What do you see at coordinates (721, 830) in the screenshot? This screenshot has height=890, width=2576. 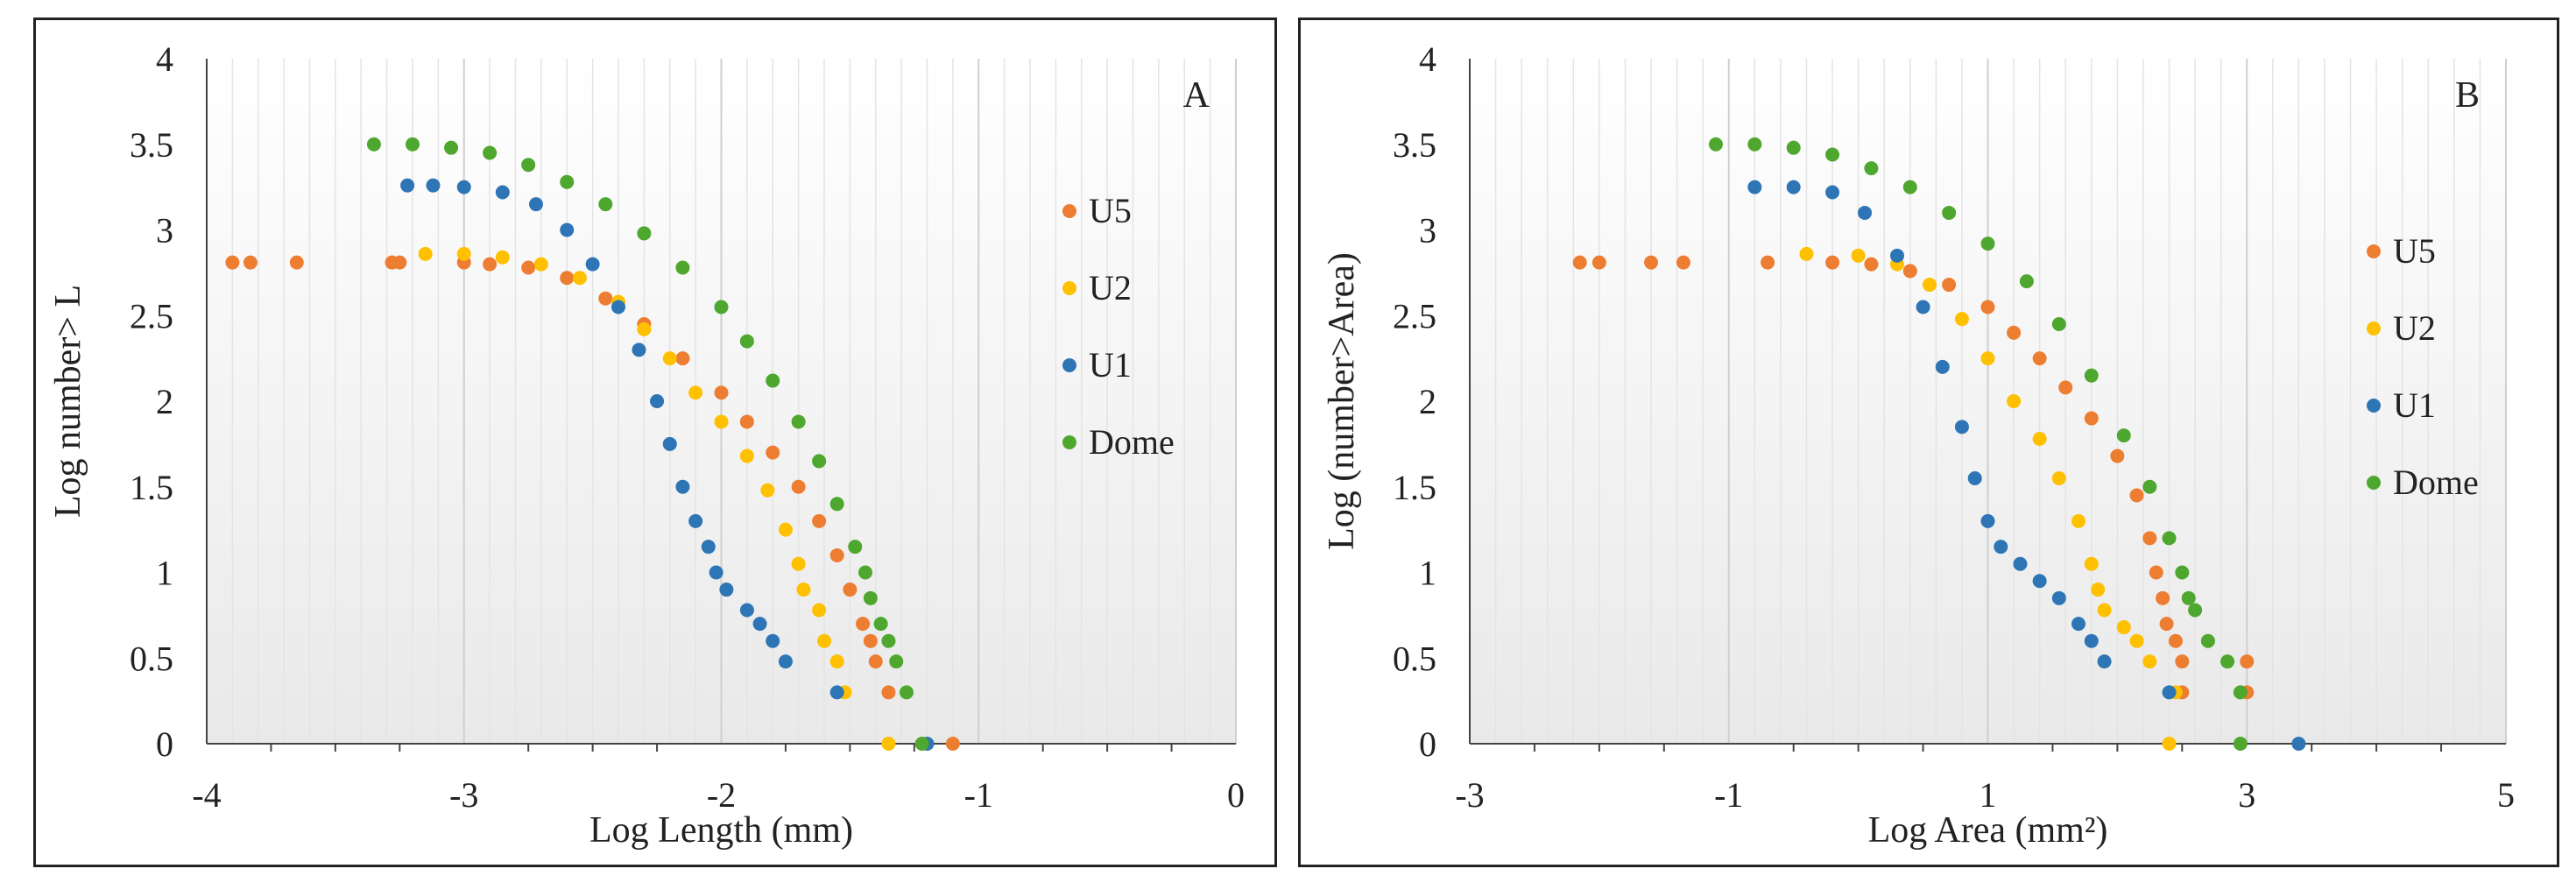 I see `x-axis-title: Log Length (mm)` at bounding box center [721, 830].